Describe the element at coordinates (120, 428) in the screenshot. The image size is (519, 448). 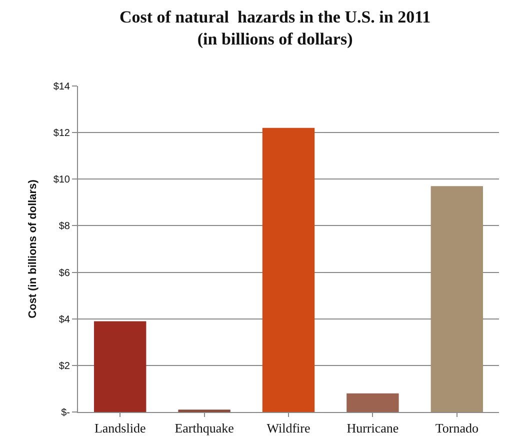
I see `x-tick-label: Landslide` at that location.